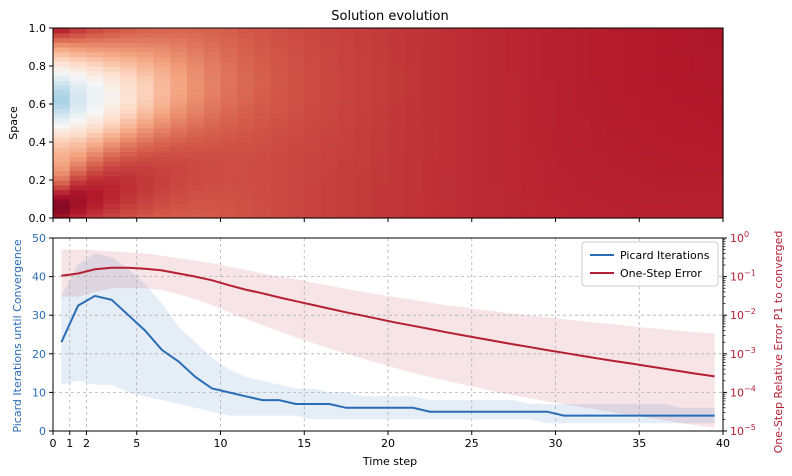  Describe the element at coordinates (86, 443) in the screenshot. I see `x-tick-label: 2` at that location.